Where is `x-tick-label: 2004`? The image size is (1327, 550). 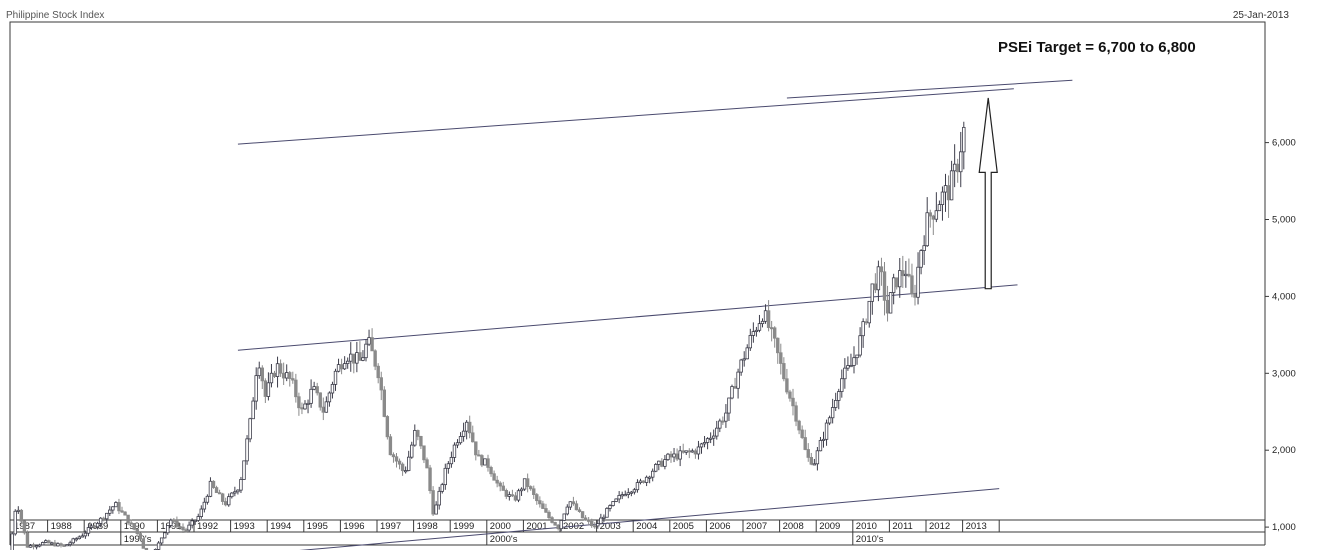
x-tick-label: 2004 is located at coordinates (646, 526).